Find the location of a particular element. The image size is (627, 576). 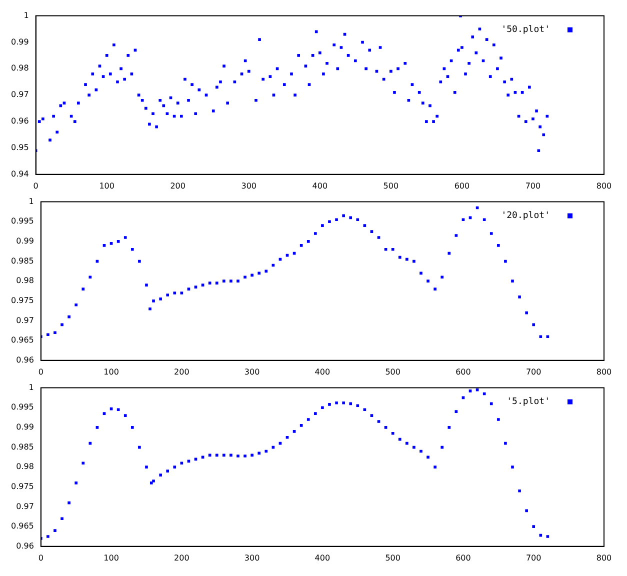

y-tick-label: 0.94 is located at coordinates (20, 173).